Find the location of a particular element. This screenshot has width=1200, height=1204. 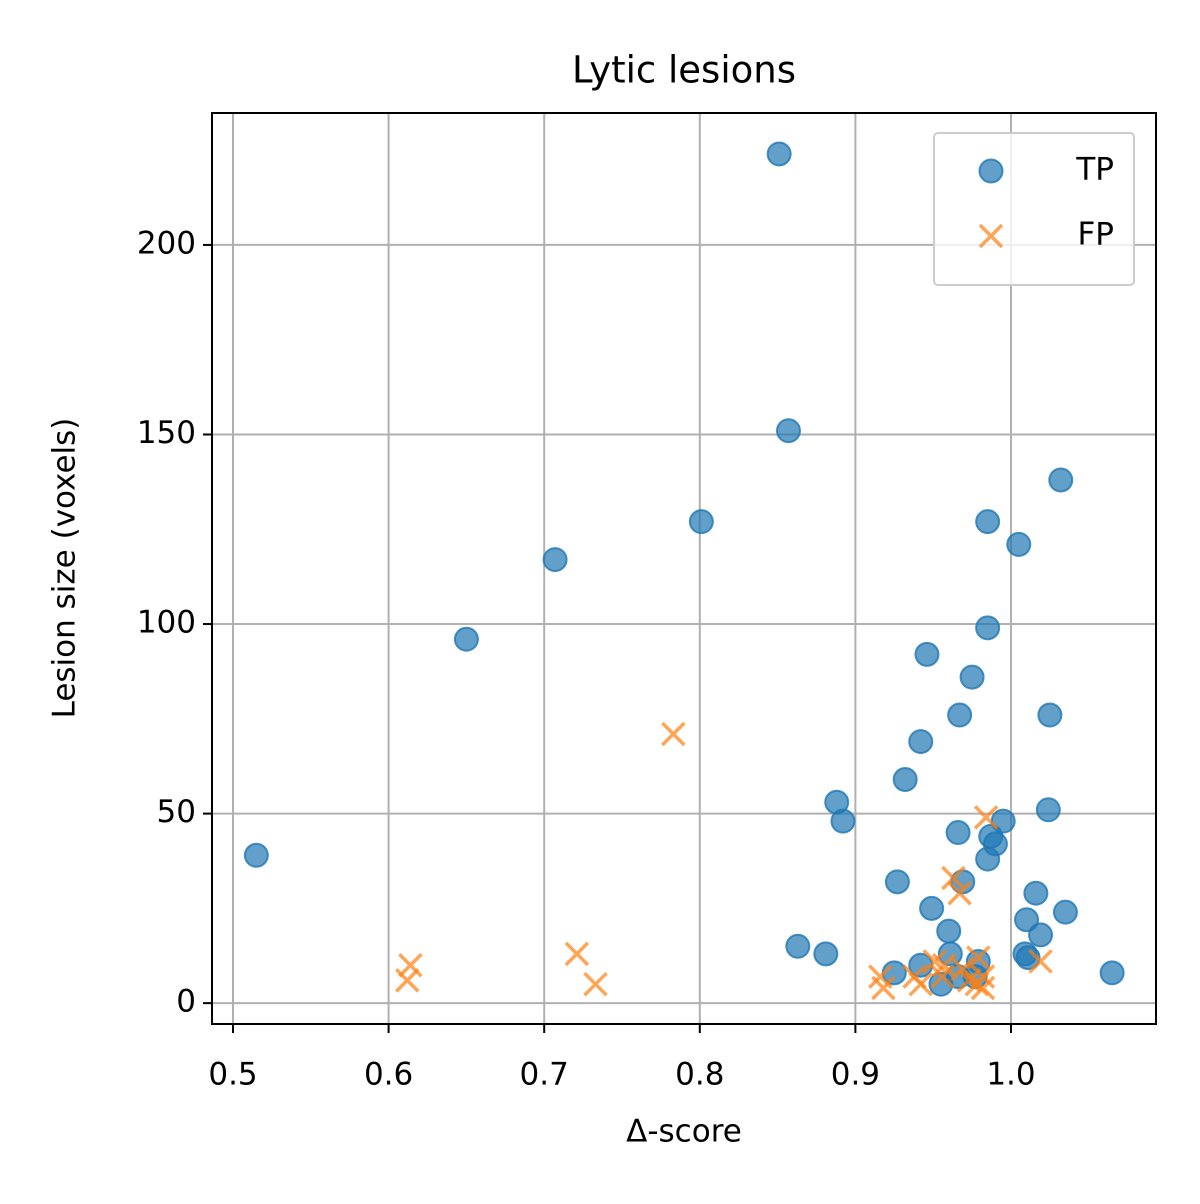

y-tick-label: 0 is located at coordinates (186, 1002).